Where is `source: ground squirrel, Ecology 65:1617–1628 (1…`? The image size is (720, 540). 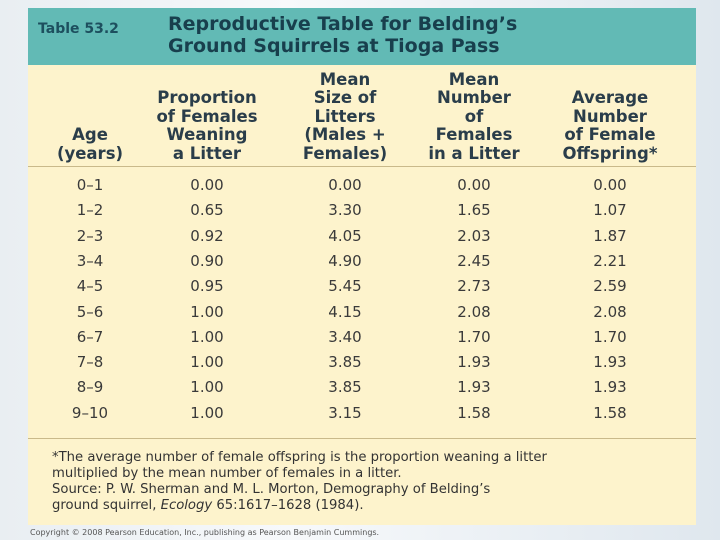 source: ground squirrel, Ecology 65:1617–1628 (1… is located at coordinates (208, 505).